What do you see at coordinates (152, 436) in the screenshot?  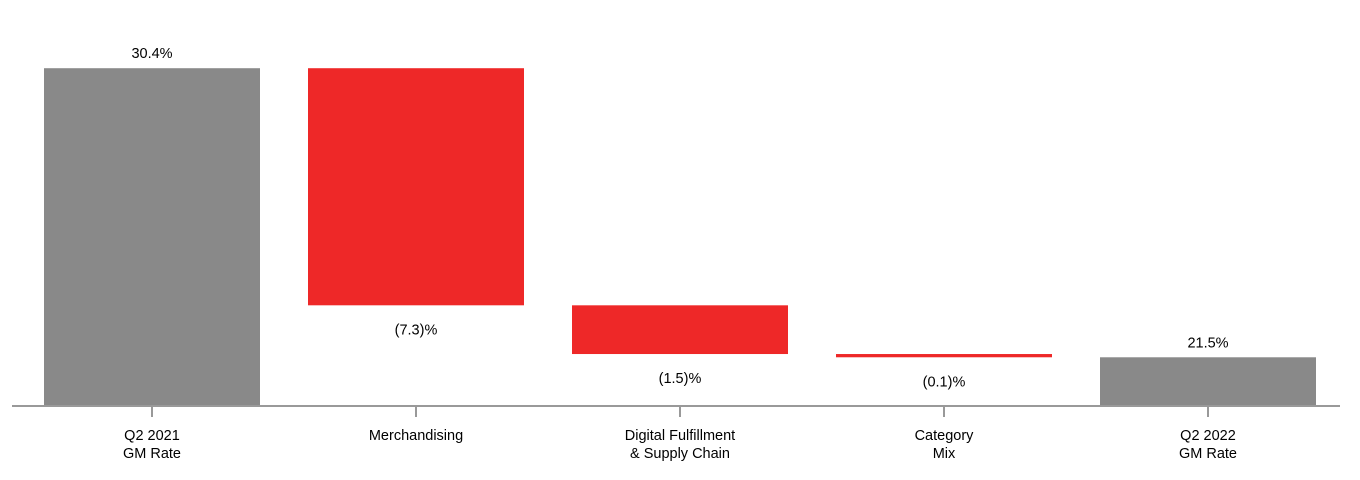 I see `x-tick-label: Q2 2021` at bounding box center [152, 436].